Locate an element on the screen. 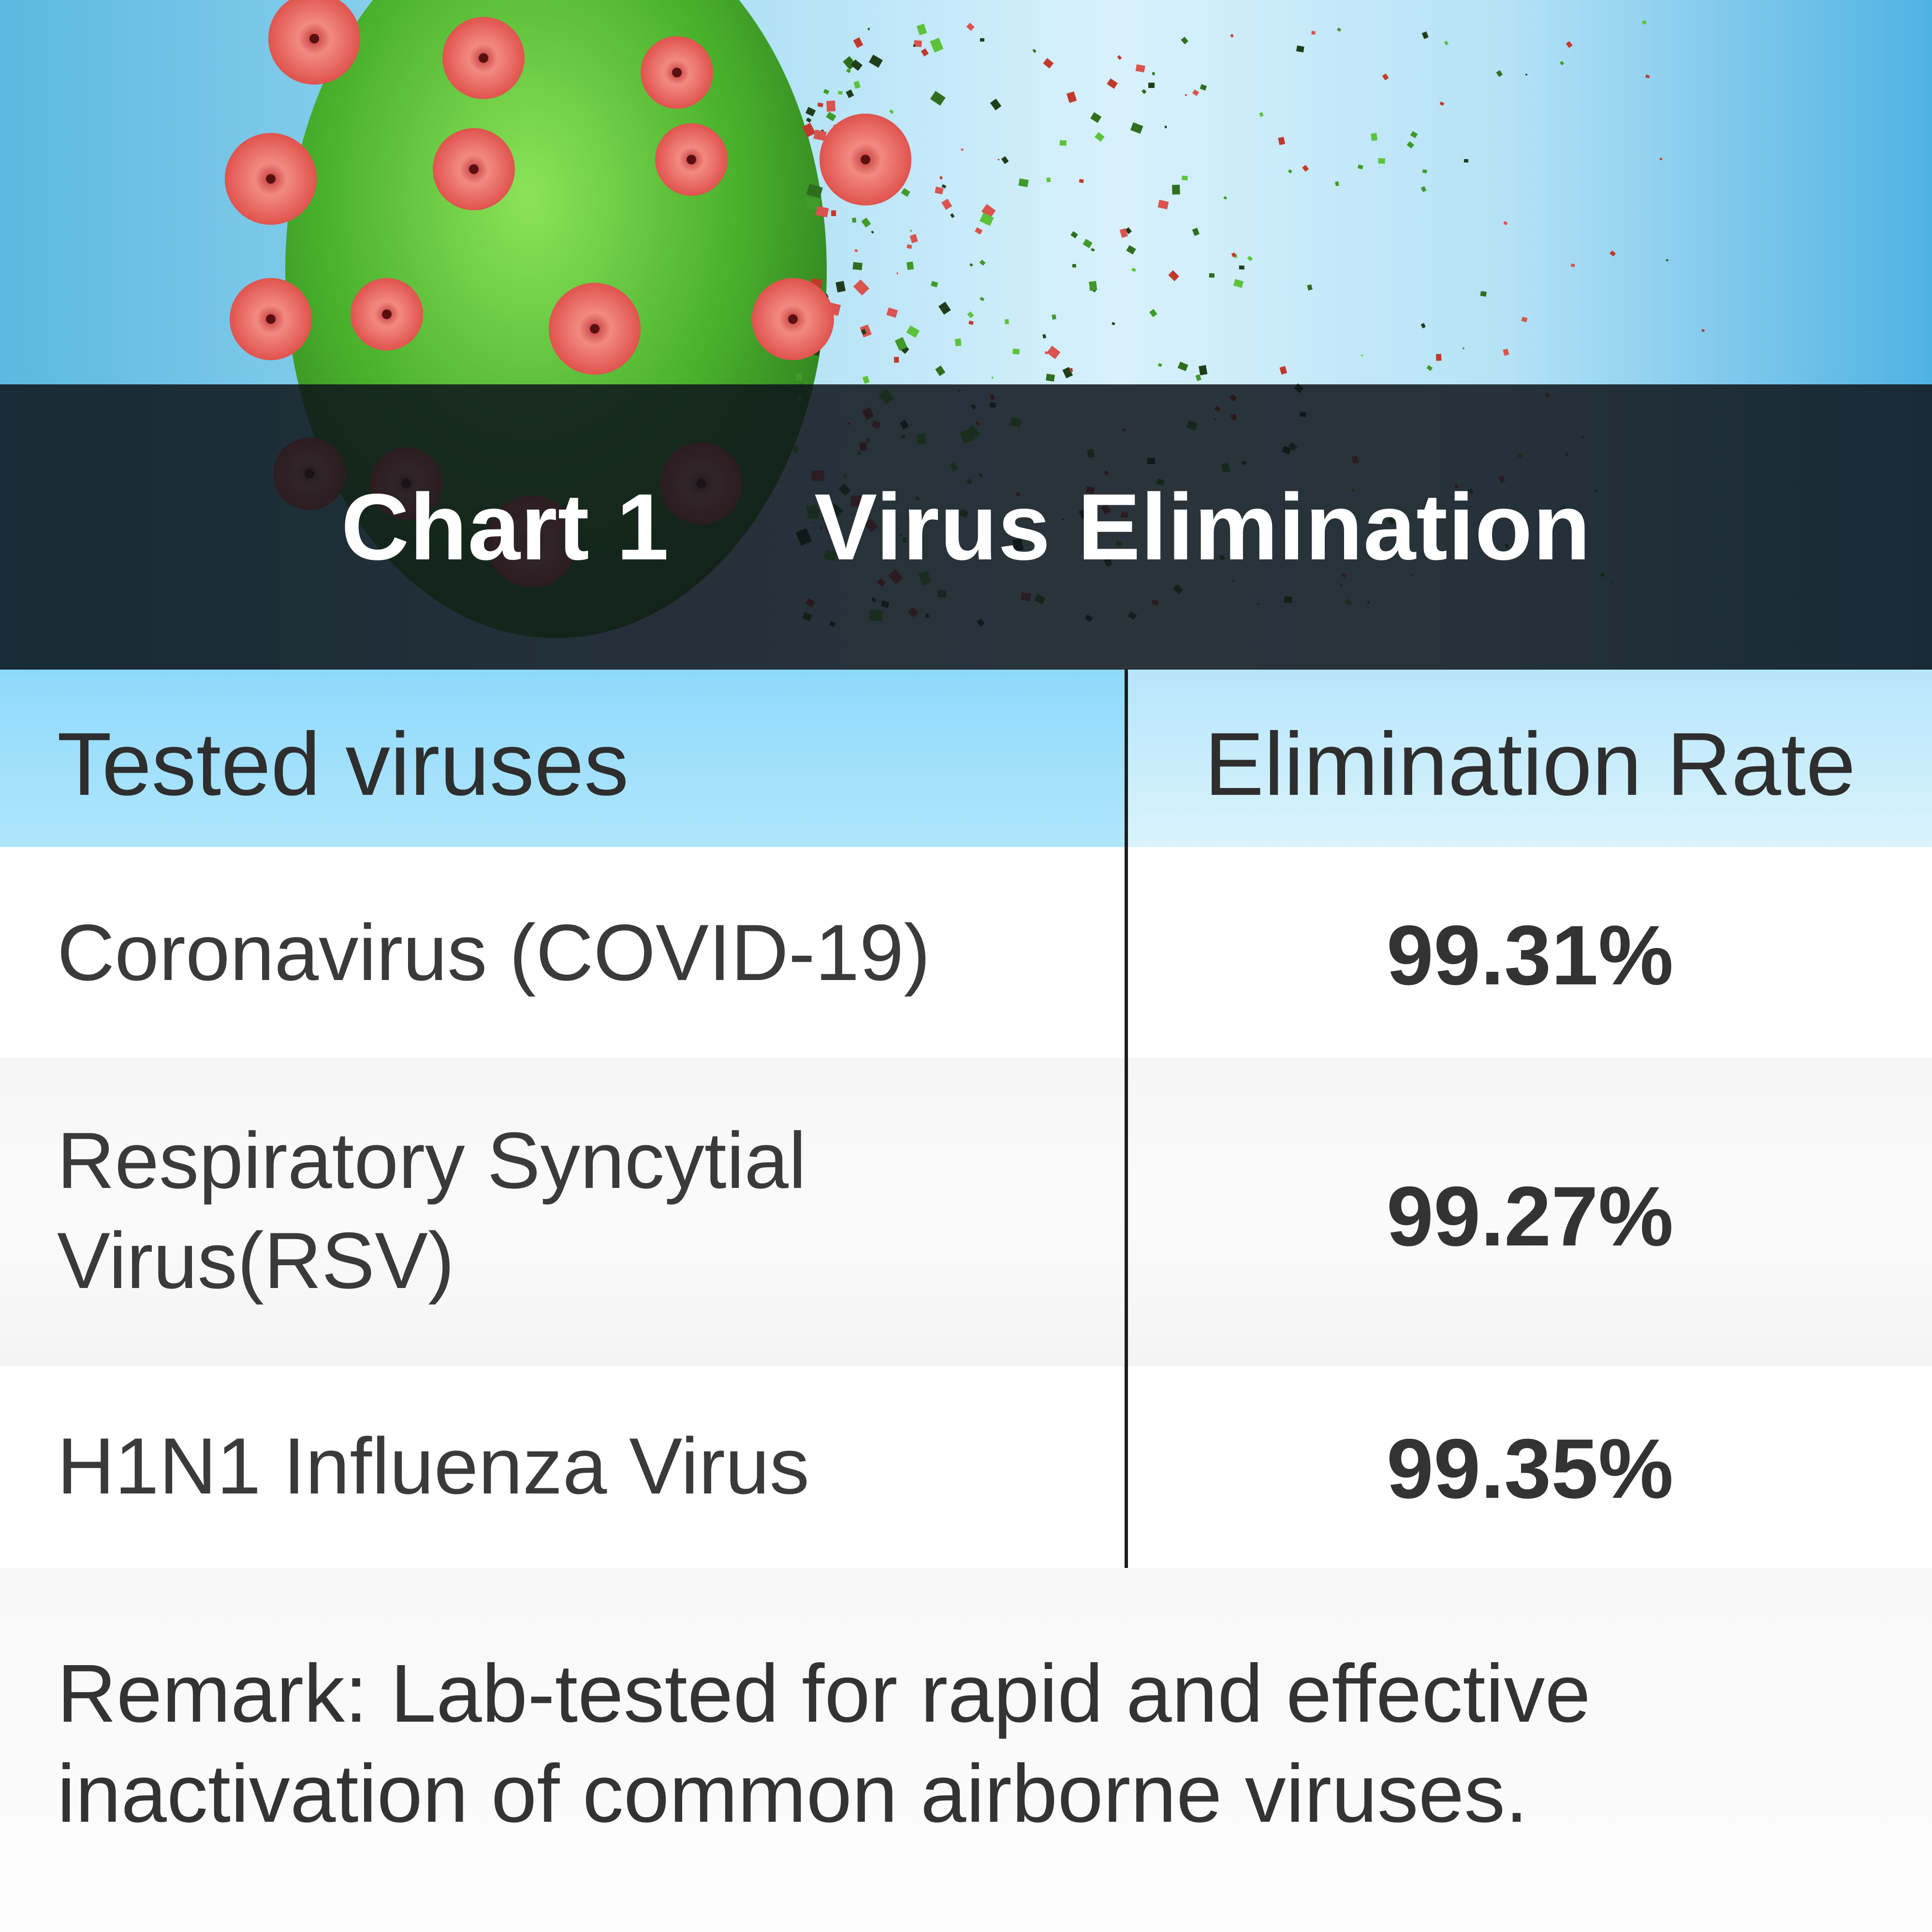  table-header-right is located at coordinates (1530, 758).